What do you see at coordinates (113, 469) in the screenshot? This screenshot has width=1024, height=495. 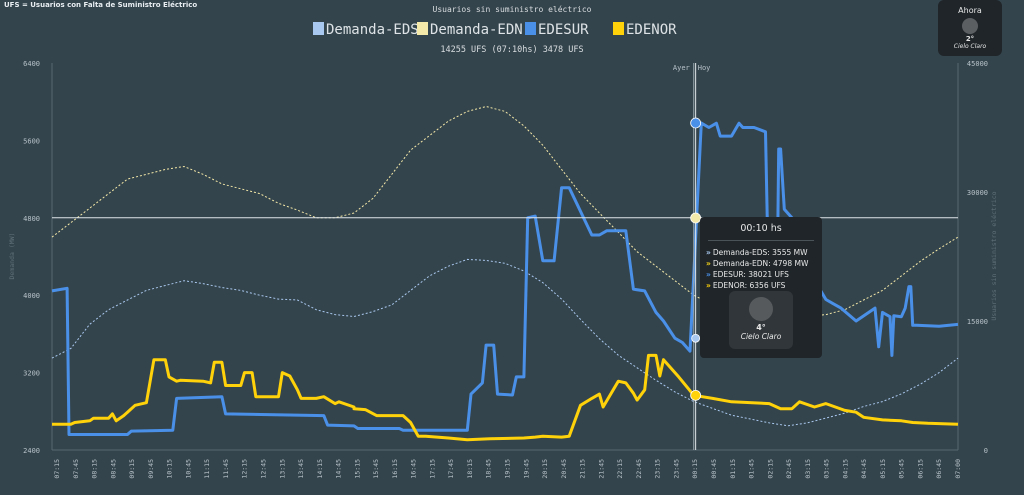 I see `x-tick-label: 08:45` at bounding box center [113, 469].